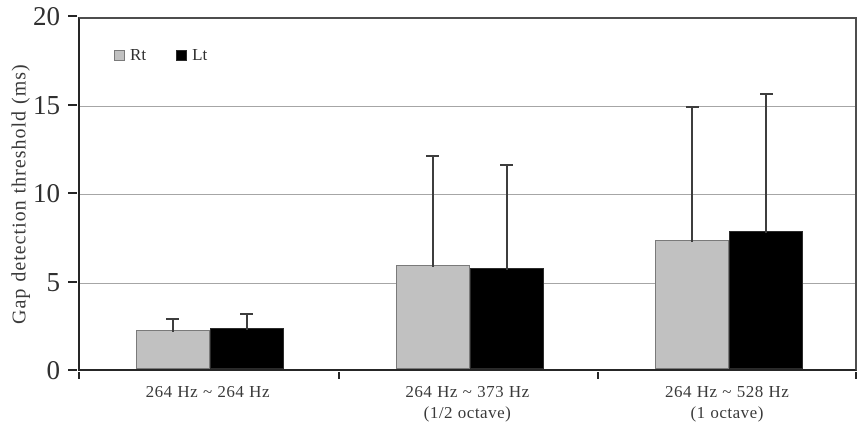 This screenshot has height=438, width=862. What do you see at coordinates (53, 281) in the screenshot?
I see `y-tick-label-5: 5` at bounding box center [53, 281].